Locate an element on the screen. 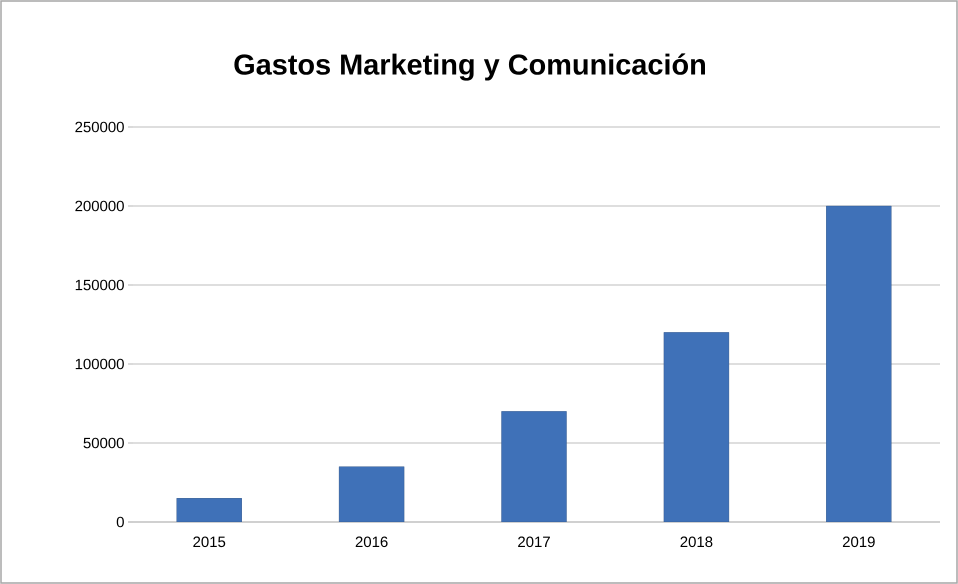 Image resolution: width=958 pixels, height=584 pixels. x-tick-label: 2015 is located at coordinates (209, 542).